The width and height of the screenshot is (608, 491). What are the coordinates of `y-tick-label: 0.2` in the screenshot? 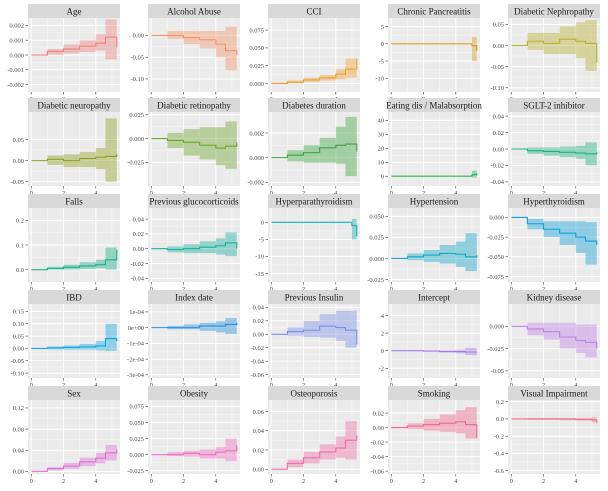 It's located at (20, 221).